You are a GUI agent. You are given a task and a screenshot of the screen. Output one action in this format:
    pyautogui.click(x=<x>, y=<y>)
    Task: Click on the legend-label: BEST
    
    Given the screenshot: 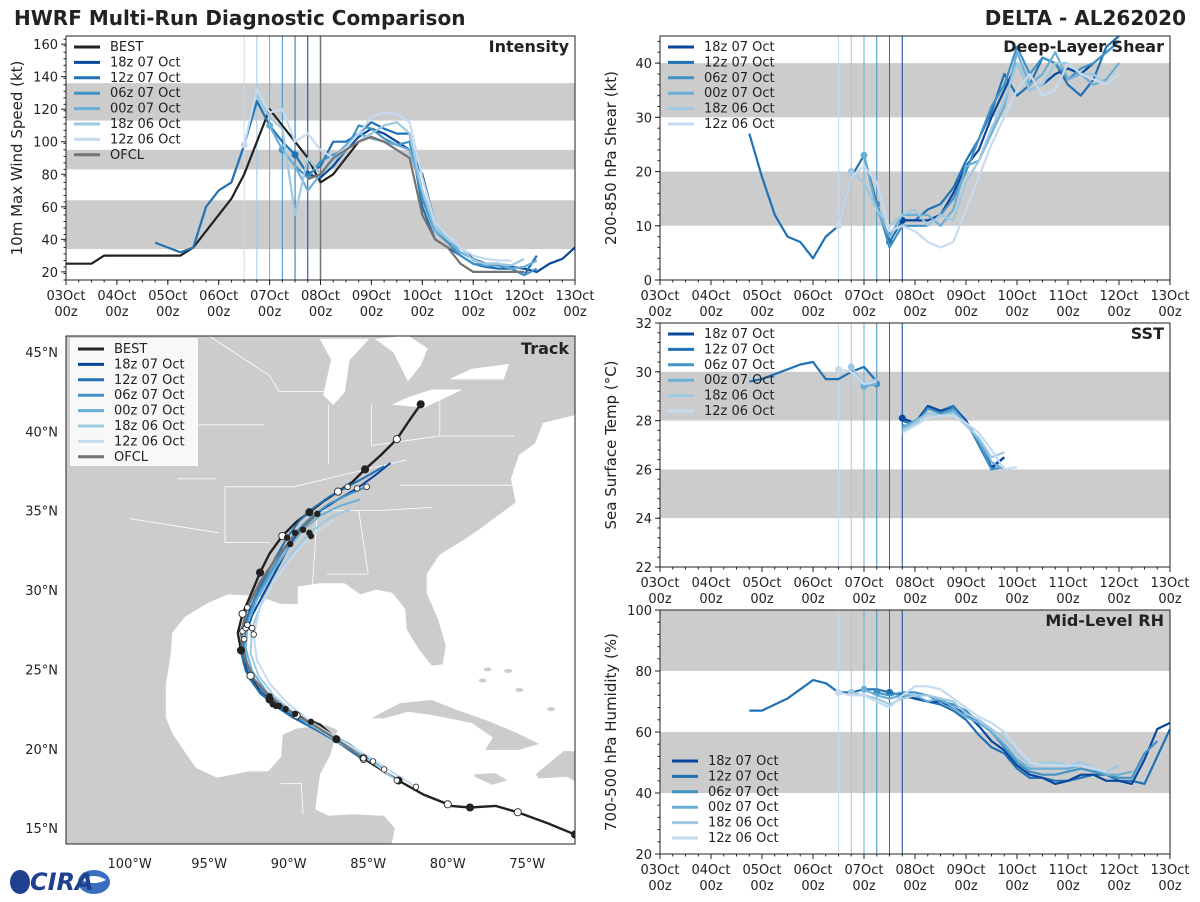 What is the action you would take?
    pyautogui.click(x=126, y=47)
    